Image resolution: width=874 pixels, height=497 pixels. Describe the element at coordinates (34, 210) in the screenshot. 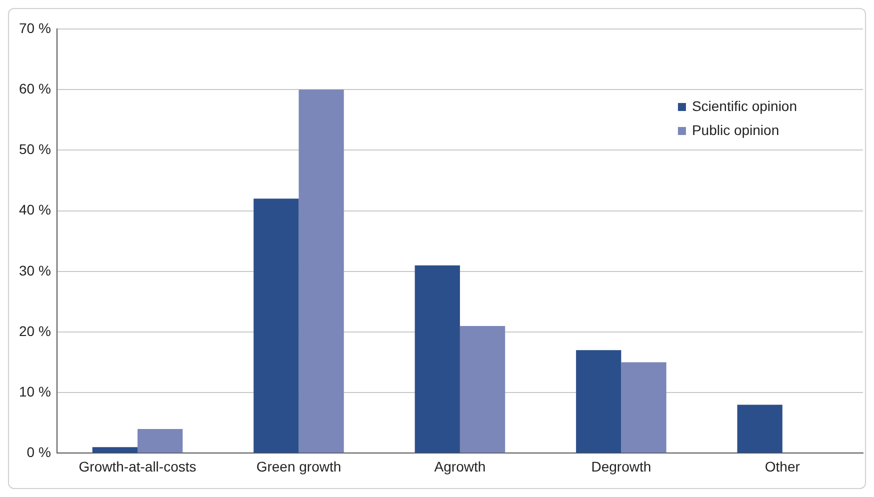

I see `y-tick-label: 40 %` at that location.